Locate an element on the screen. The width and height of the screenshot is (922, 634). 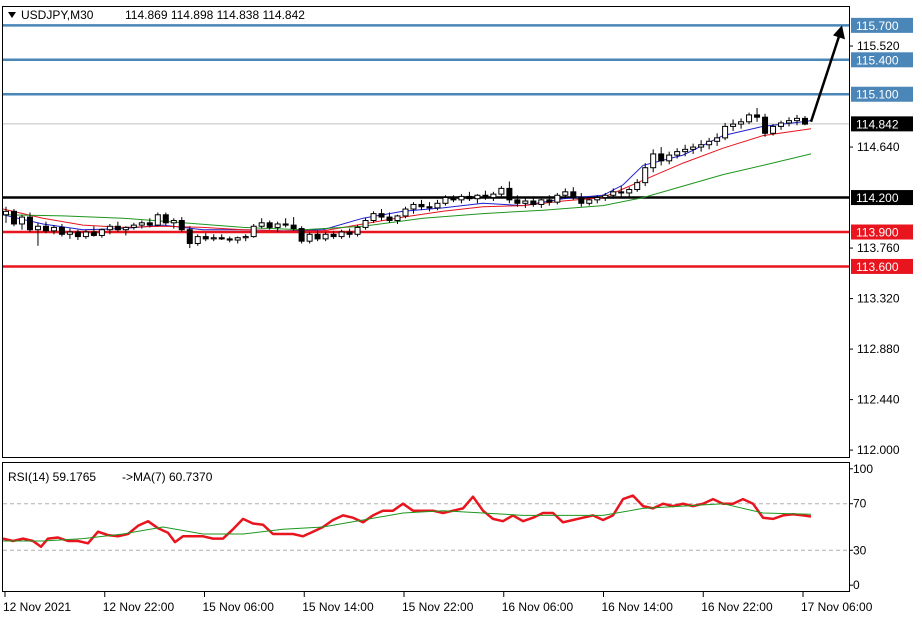
rsi-lines is located at coordinates (407, 521).